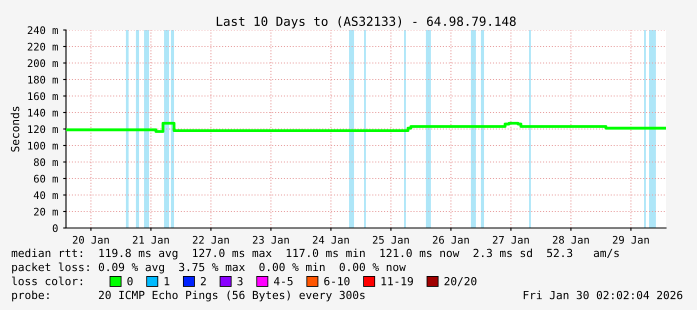  I want to click on y-axis-title: Seconds, so click(15, 129).